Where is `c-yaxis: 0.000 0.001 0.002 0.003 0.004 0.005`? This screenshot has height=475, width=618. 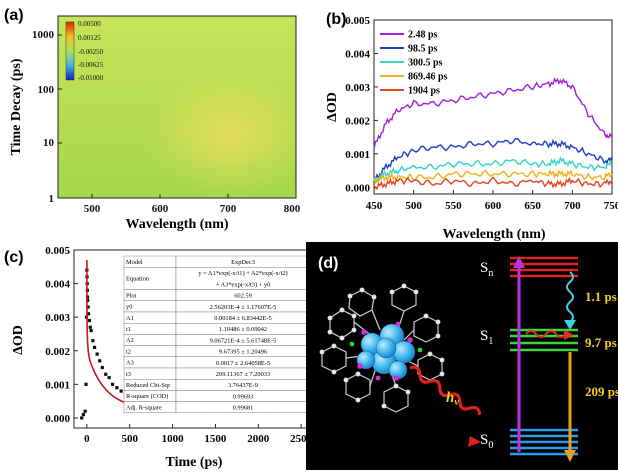 c-yaxis: 0.000 0.001 0.002 0.003 0.004 0.005 is located at coordinates (61, 335).